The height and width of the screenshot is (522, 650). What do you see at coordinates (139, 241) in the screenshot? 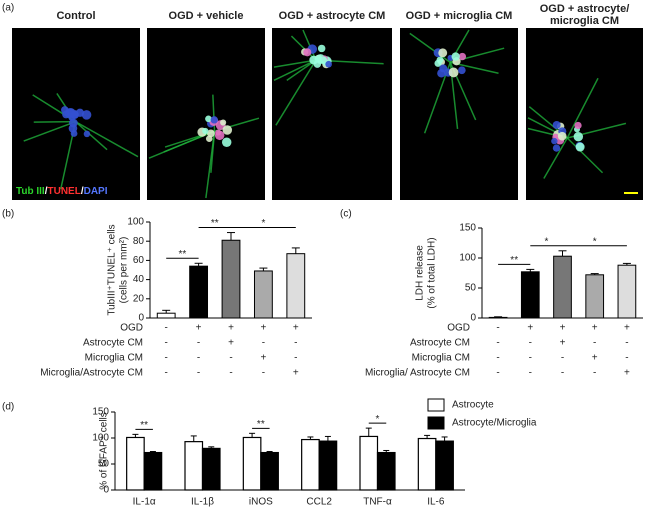
I see `y-tick-label: 80` at bounding box center [139, 241].